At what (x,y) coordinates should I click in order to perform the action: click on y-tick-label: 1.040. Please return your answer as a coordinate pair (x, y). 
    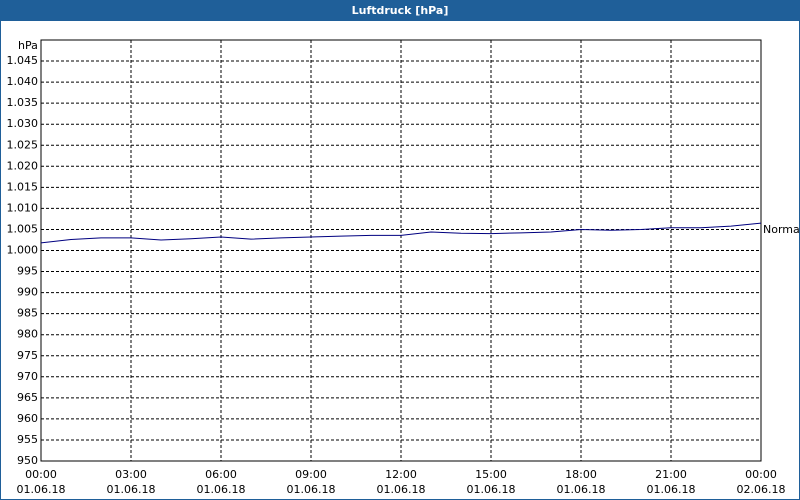
    Looking at the image, I should click on (23, 81).